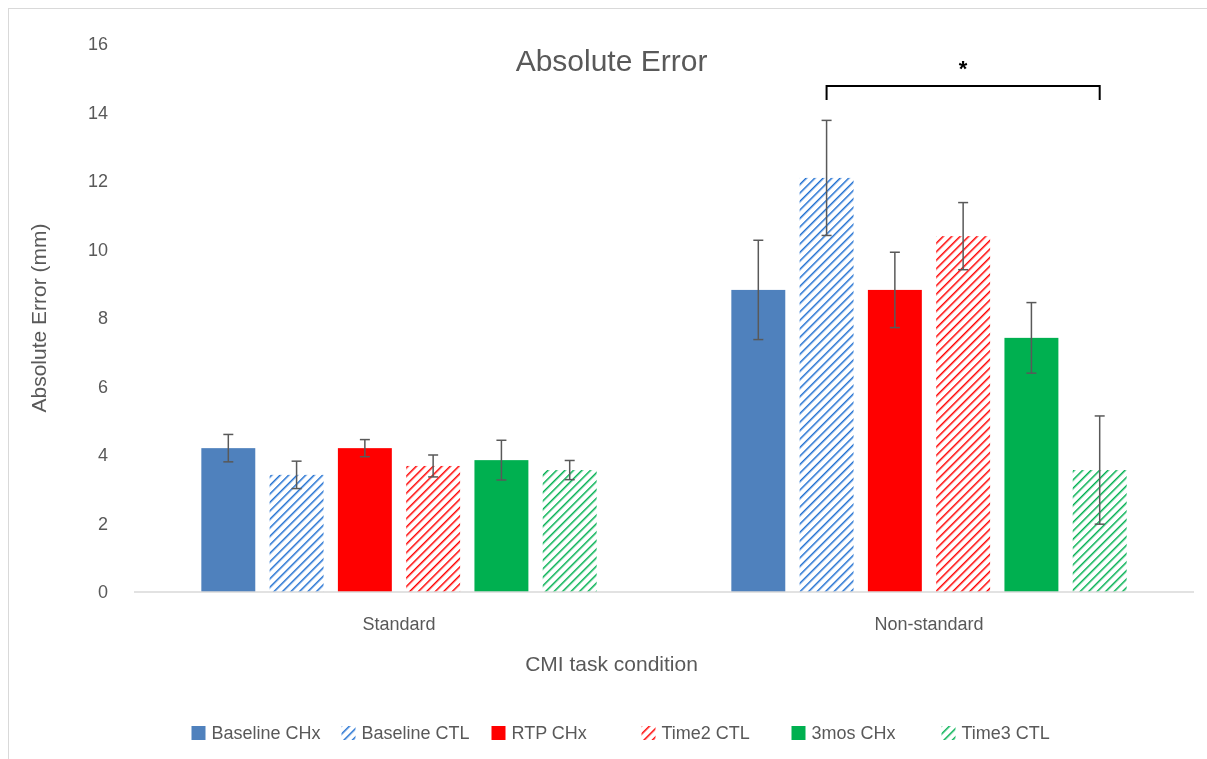 Image resolution: width=1207 pixels, height=759 pixels. Describe the element at coordinates (705, 733) in the screenshot. I see `legend-label: Time2 CTL` at that location.